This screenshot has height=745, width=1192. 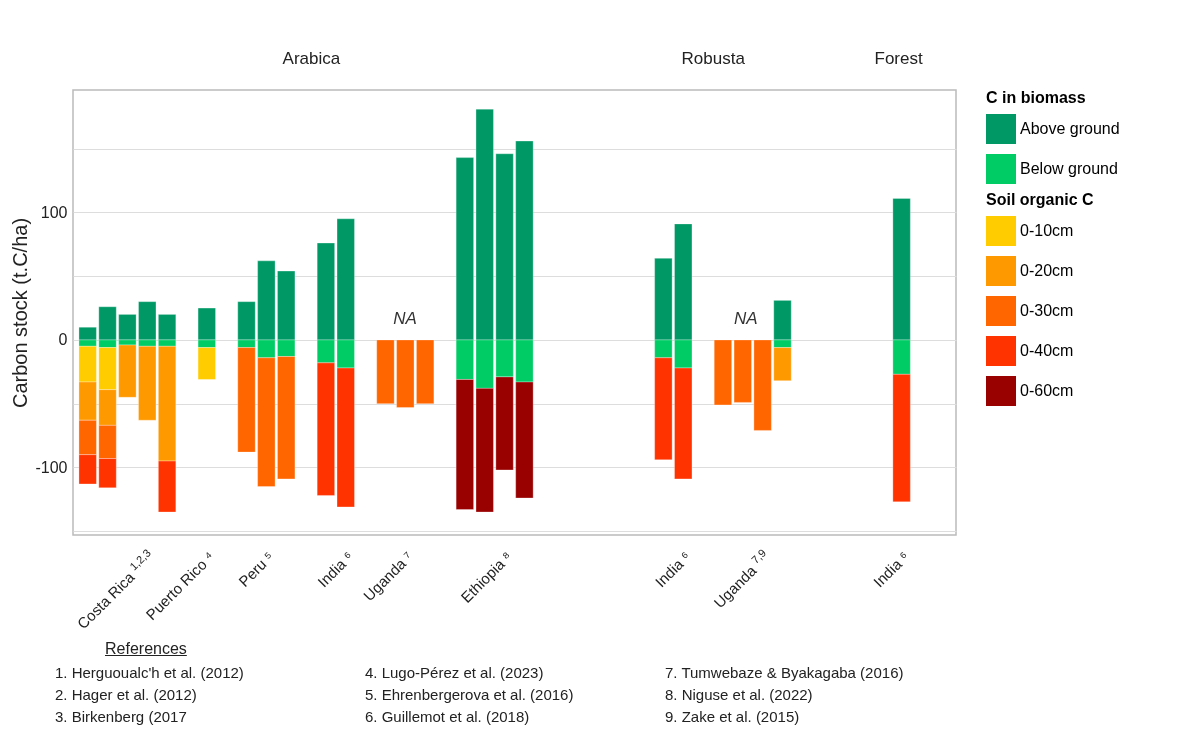 What do you see at coordinates (713, 58) in the screenshot?
I see `text: Robusta` at bounding box center [713, 58].